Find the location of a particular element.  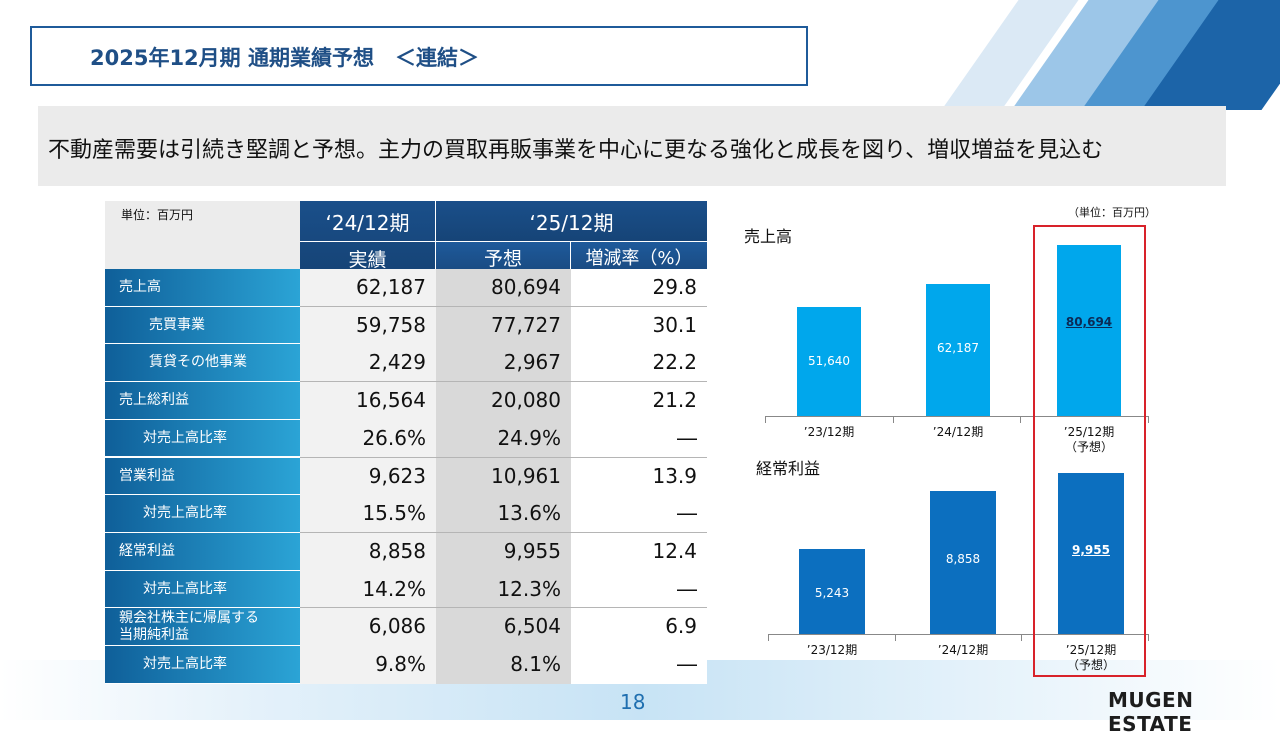

forecast-highlight-box is located at coordinates (1089, 451).